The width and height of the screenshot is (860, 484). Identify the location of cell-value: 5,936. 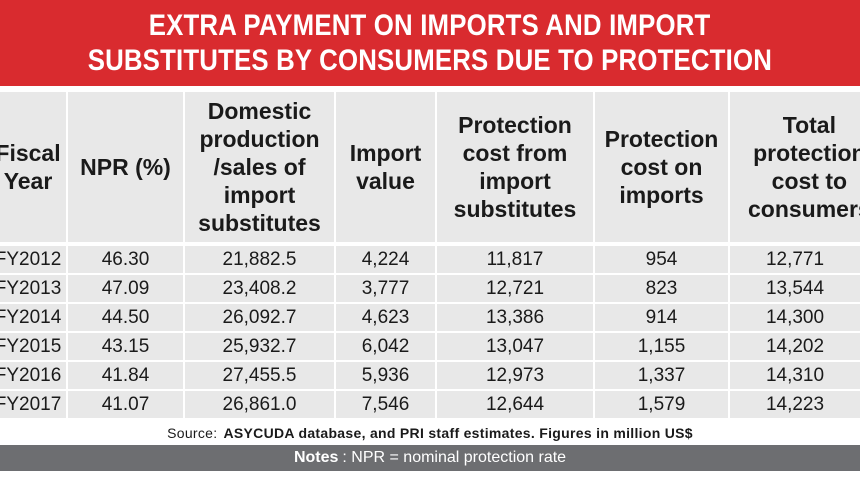
(385, 375).